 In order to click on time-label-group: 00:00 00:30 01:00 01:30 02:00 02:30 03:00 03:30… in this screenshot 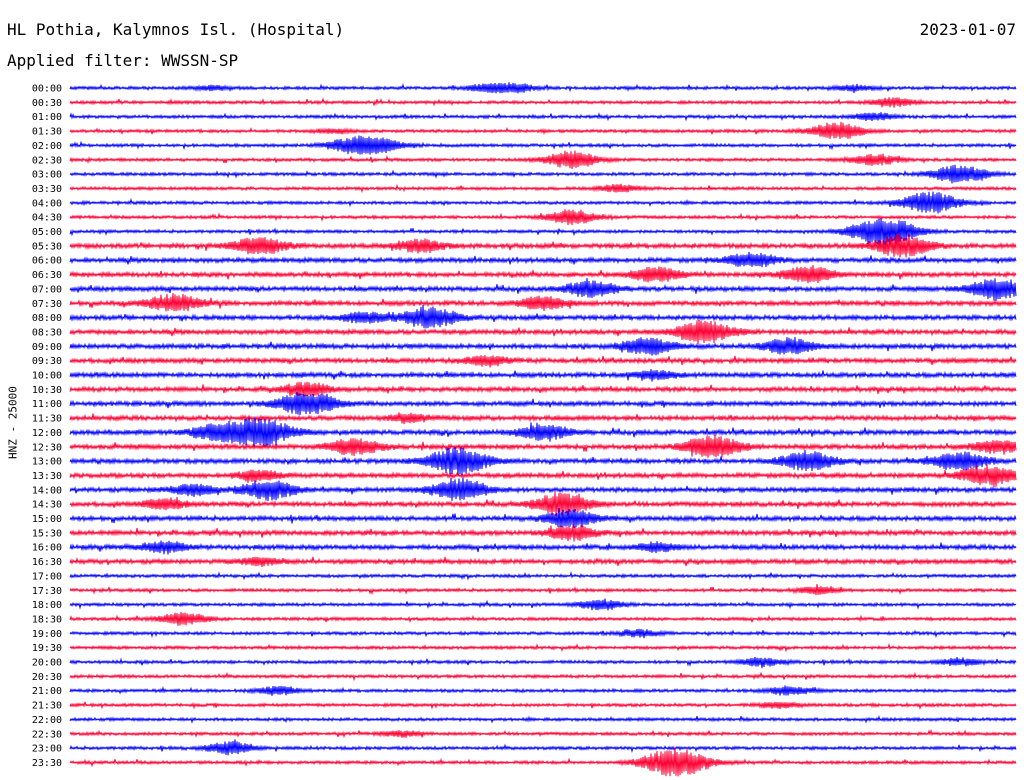, I will do `click(47, 426)`.